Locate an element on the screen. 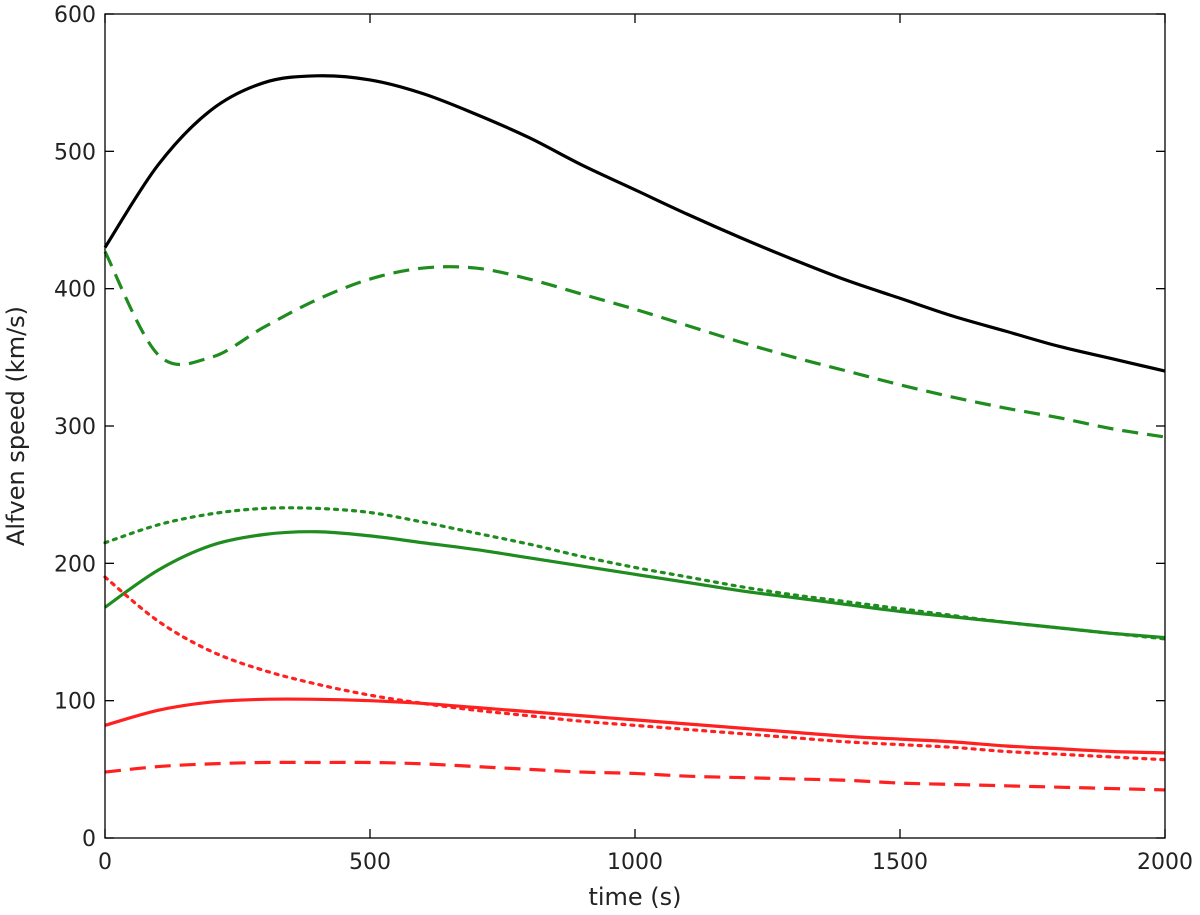 The image size is (1200, 915). x-axis-label: time (s) is located at coordinates (634, 897).